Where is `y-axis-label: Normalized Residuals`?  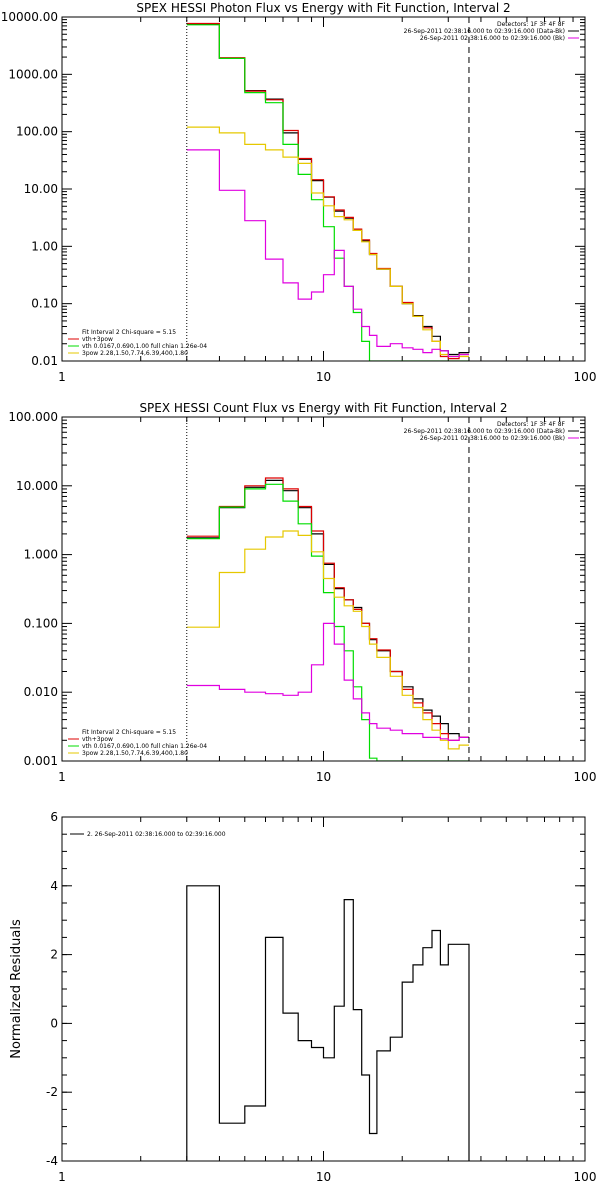
y-axis-label: Normalized Residuals is located at coordinates (16, 989).